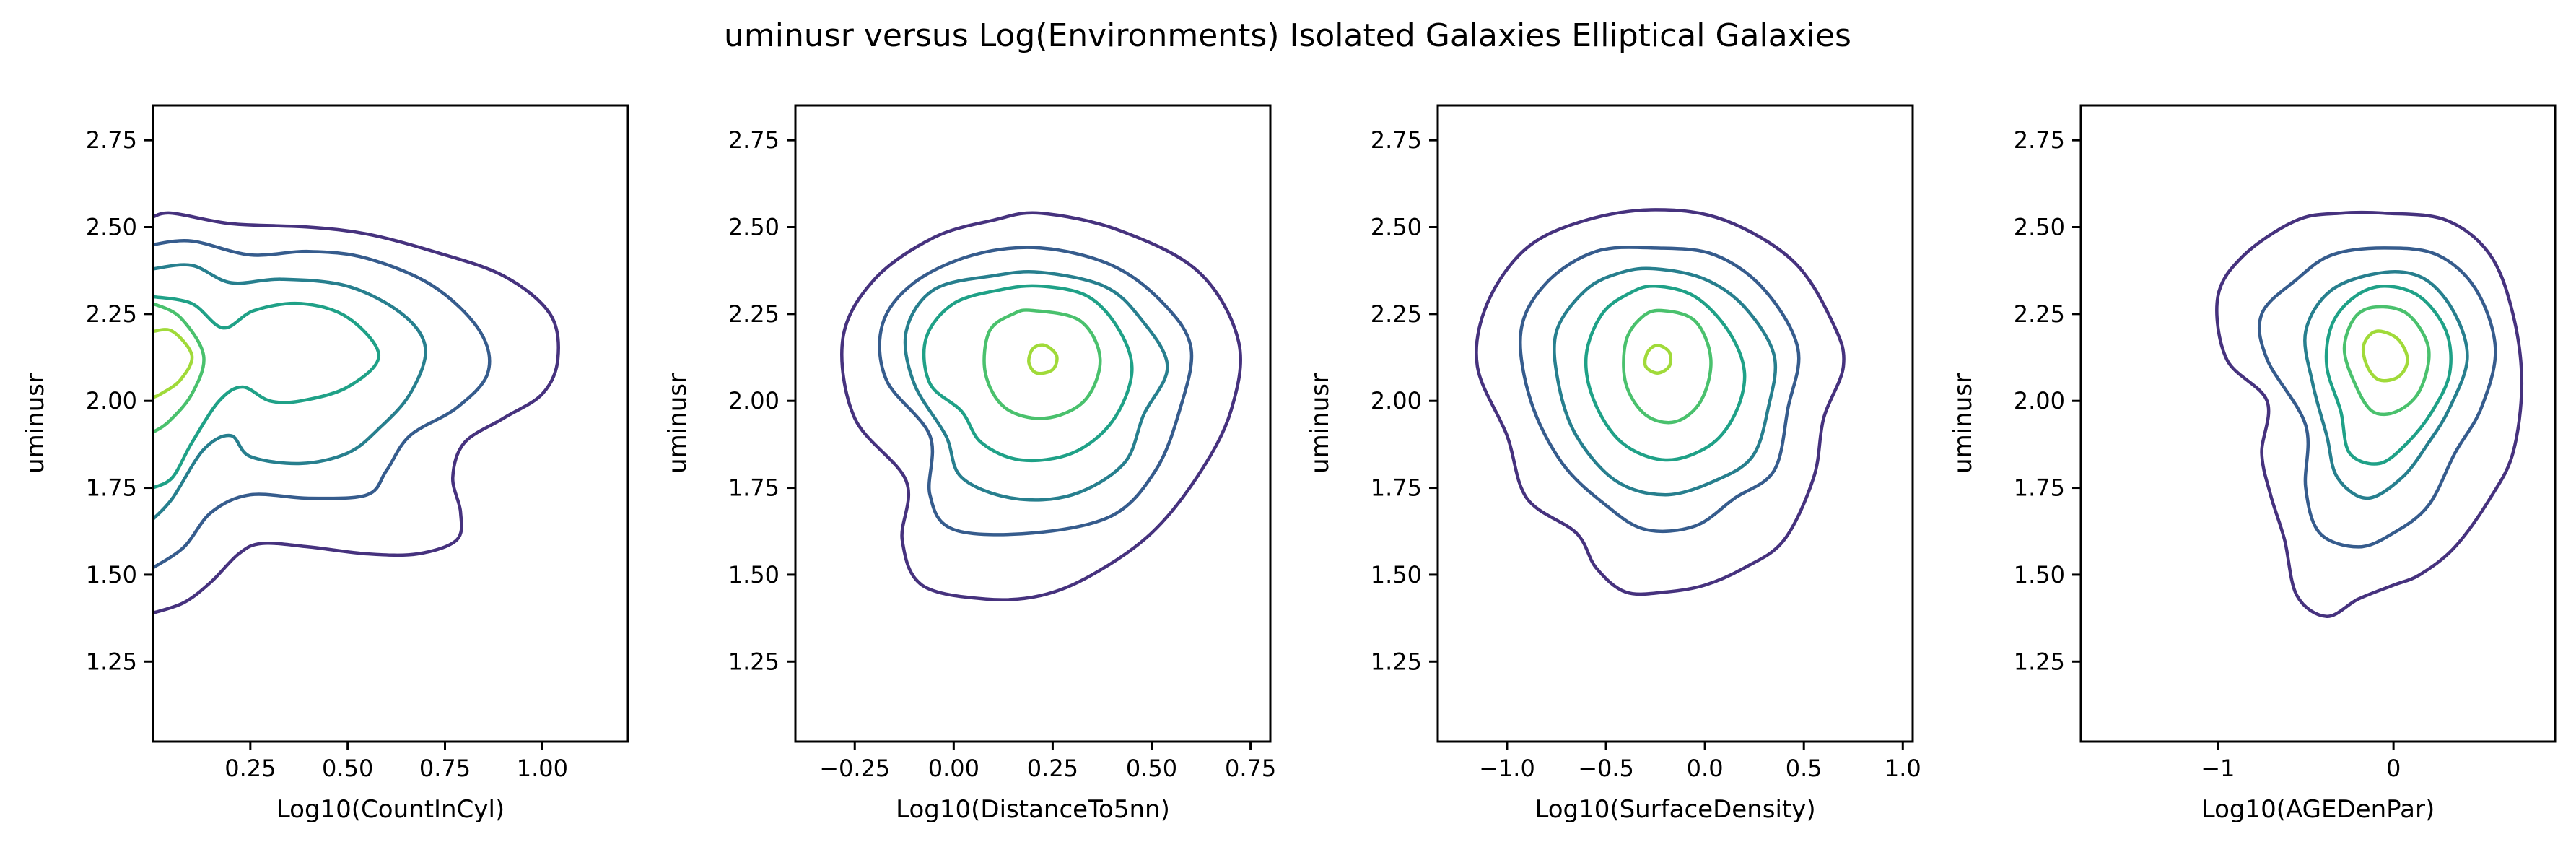 Image resolution: width=2576 pixels, height=860 pixels. Describe the element at coordinates (854, 768) in the screenshot. I see `x-tick-label: −0.25` at that location.